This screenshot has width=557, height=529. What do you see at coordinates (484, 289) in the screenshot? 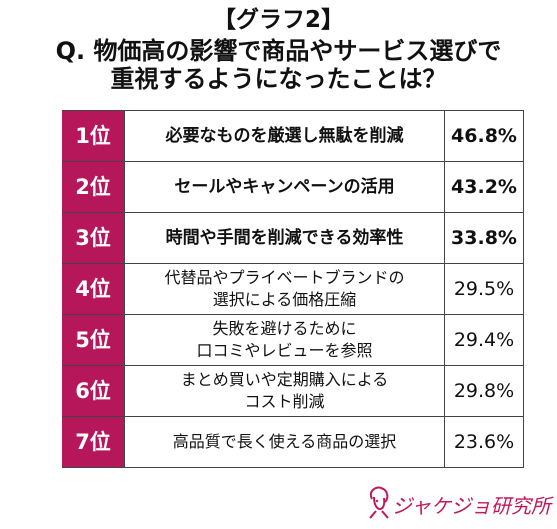
I see `item-value: 29.5%` at bounding box center [484, 289].